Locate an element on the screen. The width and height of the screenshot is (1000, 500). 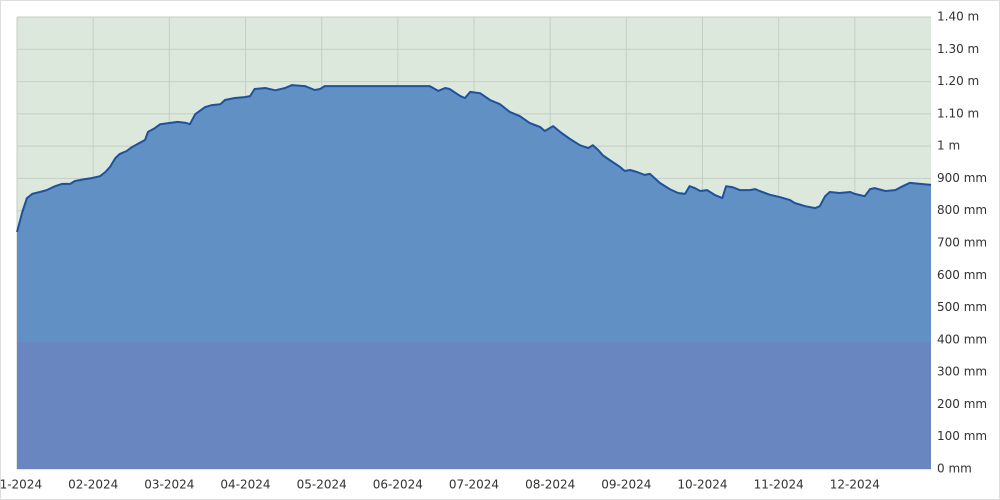
x-tick-label: 03-2024 is located at coordinates (169, 485).